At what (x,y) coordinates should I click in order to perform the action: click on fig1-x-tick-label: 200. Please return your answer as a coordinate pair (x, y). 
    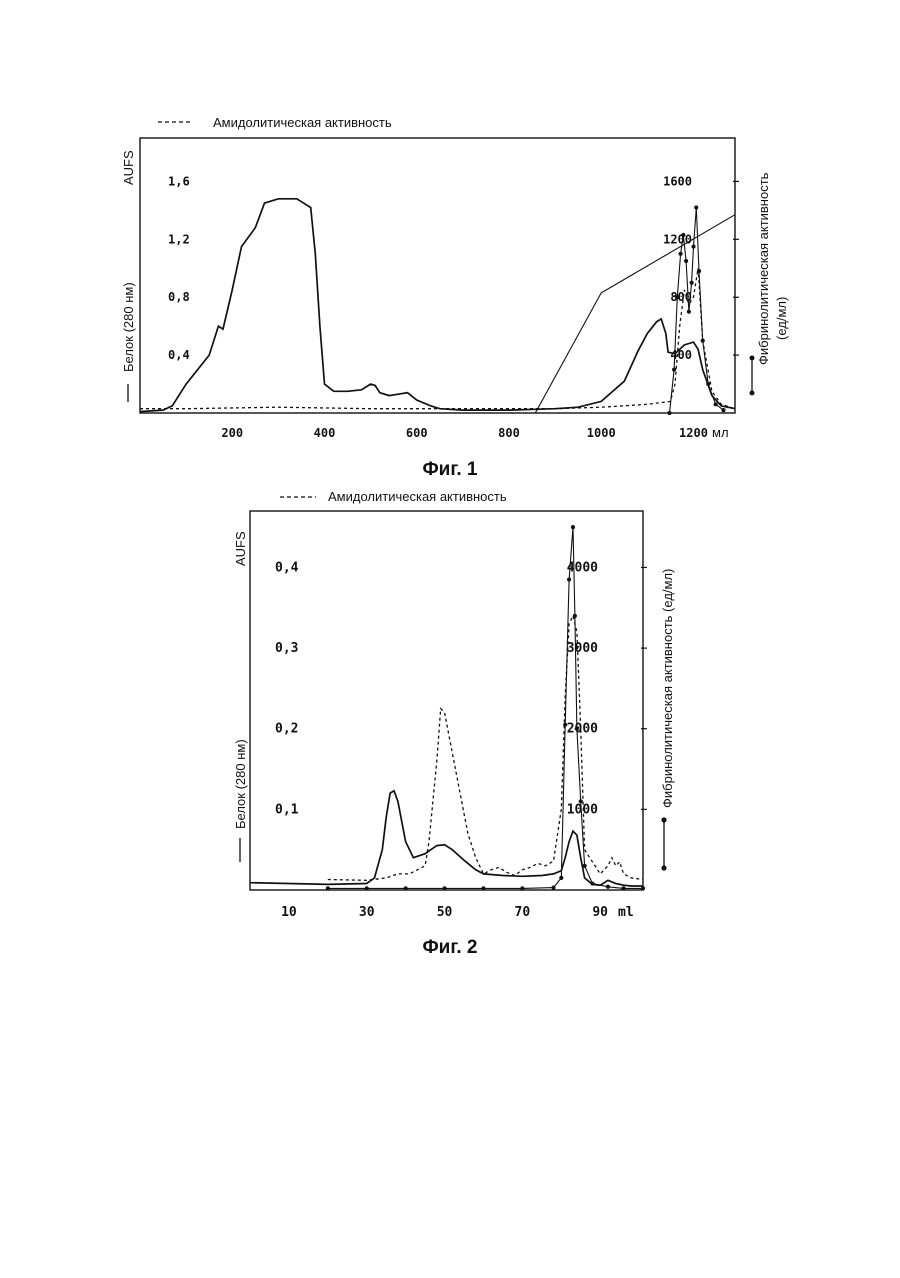
    Looking at the image, I should click on (232, 433).